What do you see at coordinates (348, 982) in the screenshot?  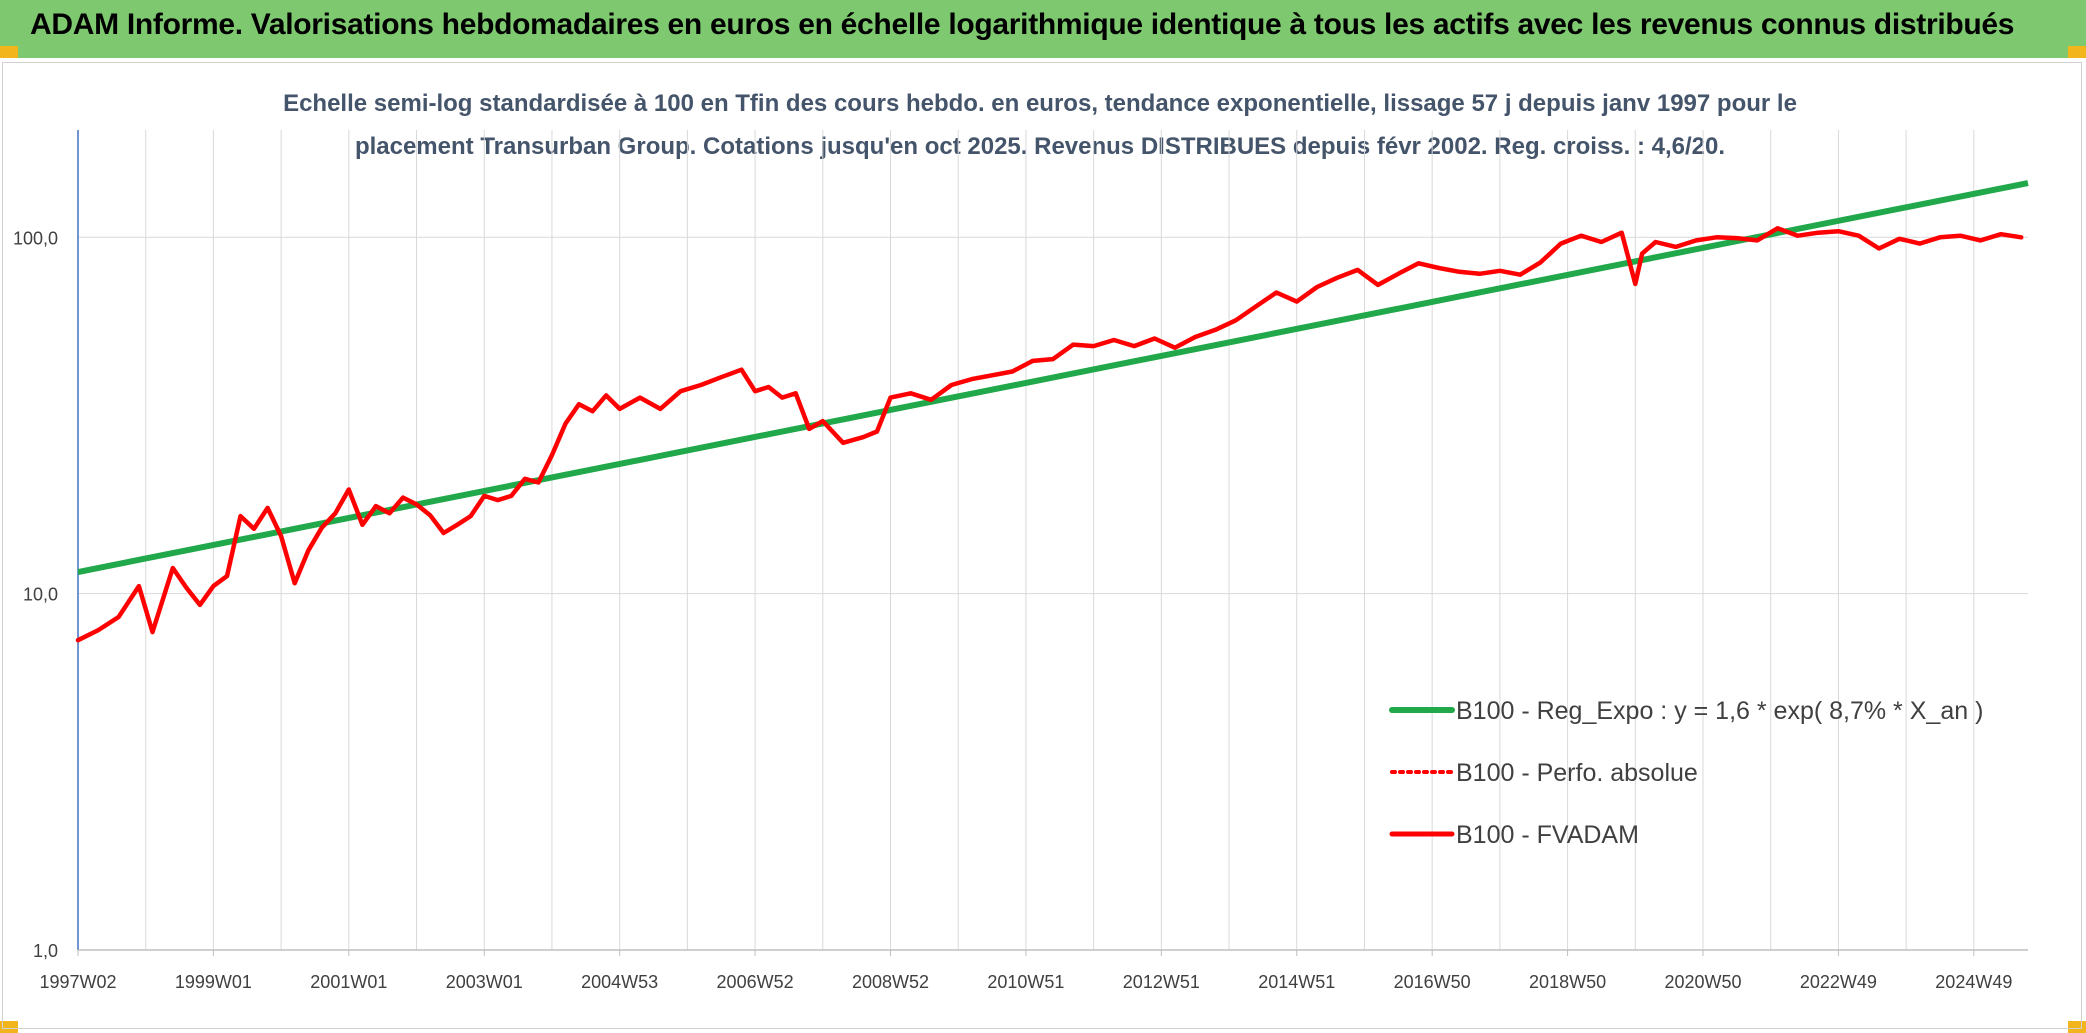 I see `x-tick-label: 2001W01` at bounding box center [348, 982].